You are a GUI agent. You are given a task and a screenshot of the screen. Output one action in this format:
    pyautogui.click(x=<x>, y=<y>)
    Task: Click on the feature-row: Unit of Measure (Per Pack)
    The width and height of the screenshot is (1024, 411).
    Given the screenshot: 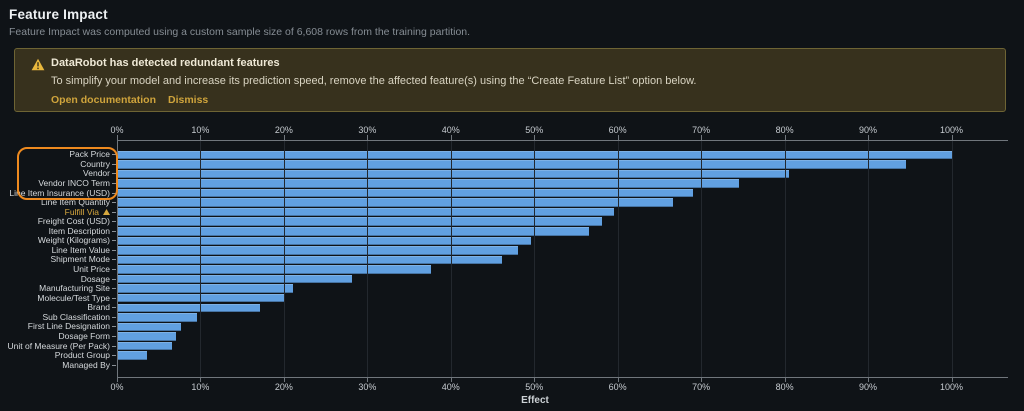 What is the action you would take?
    pyautogui.click(x=476, y=346)
    